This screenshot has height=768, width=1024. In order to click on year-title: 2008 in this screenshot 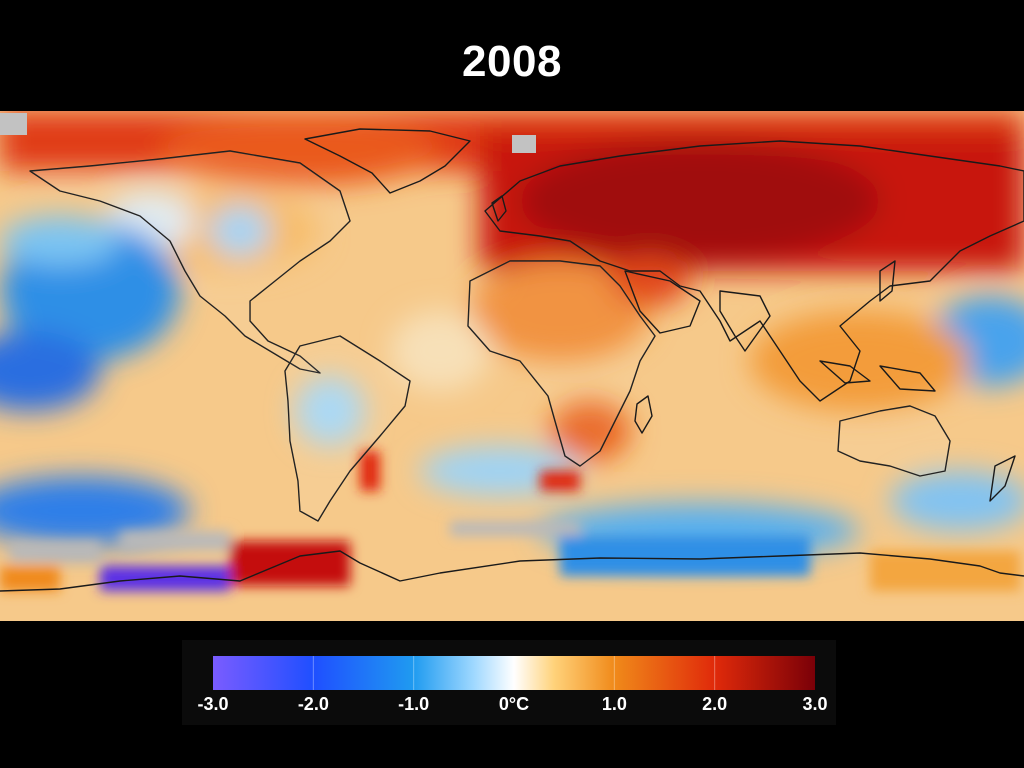, I will do `click(512, 61)`.